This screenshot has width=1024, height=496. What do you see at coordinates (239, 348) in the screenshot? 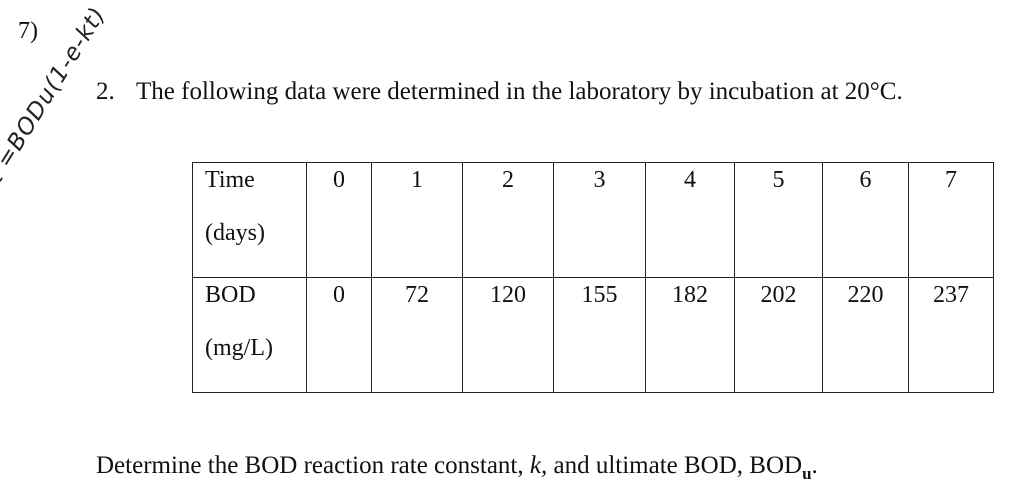
I see `label-line: (mg/L)` at bounding box center [239, 348].